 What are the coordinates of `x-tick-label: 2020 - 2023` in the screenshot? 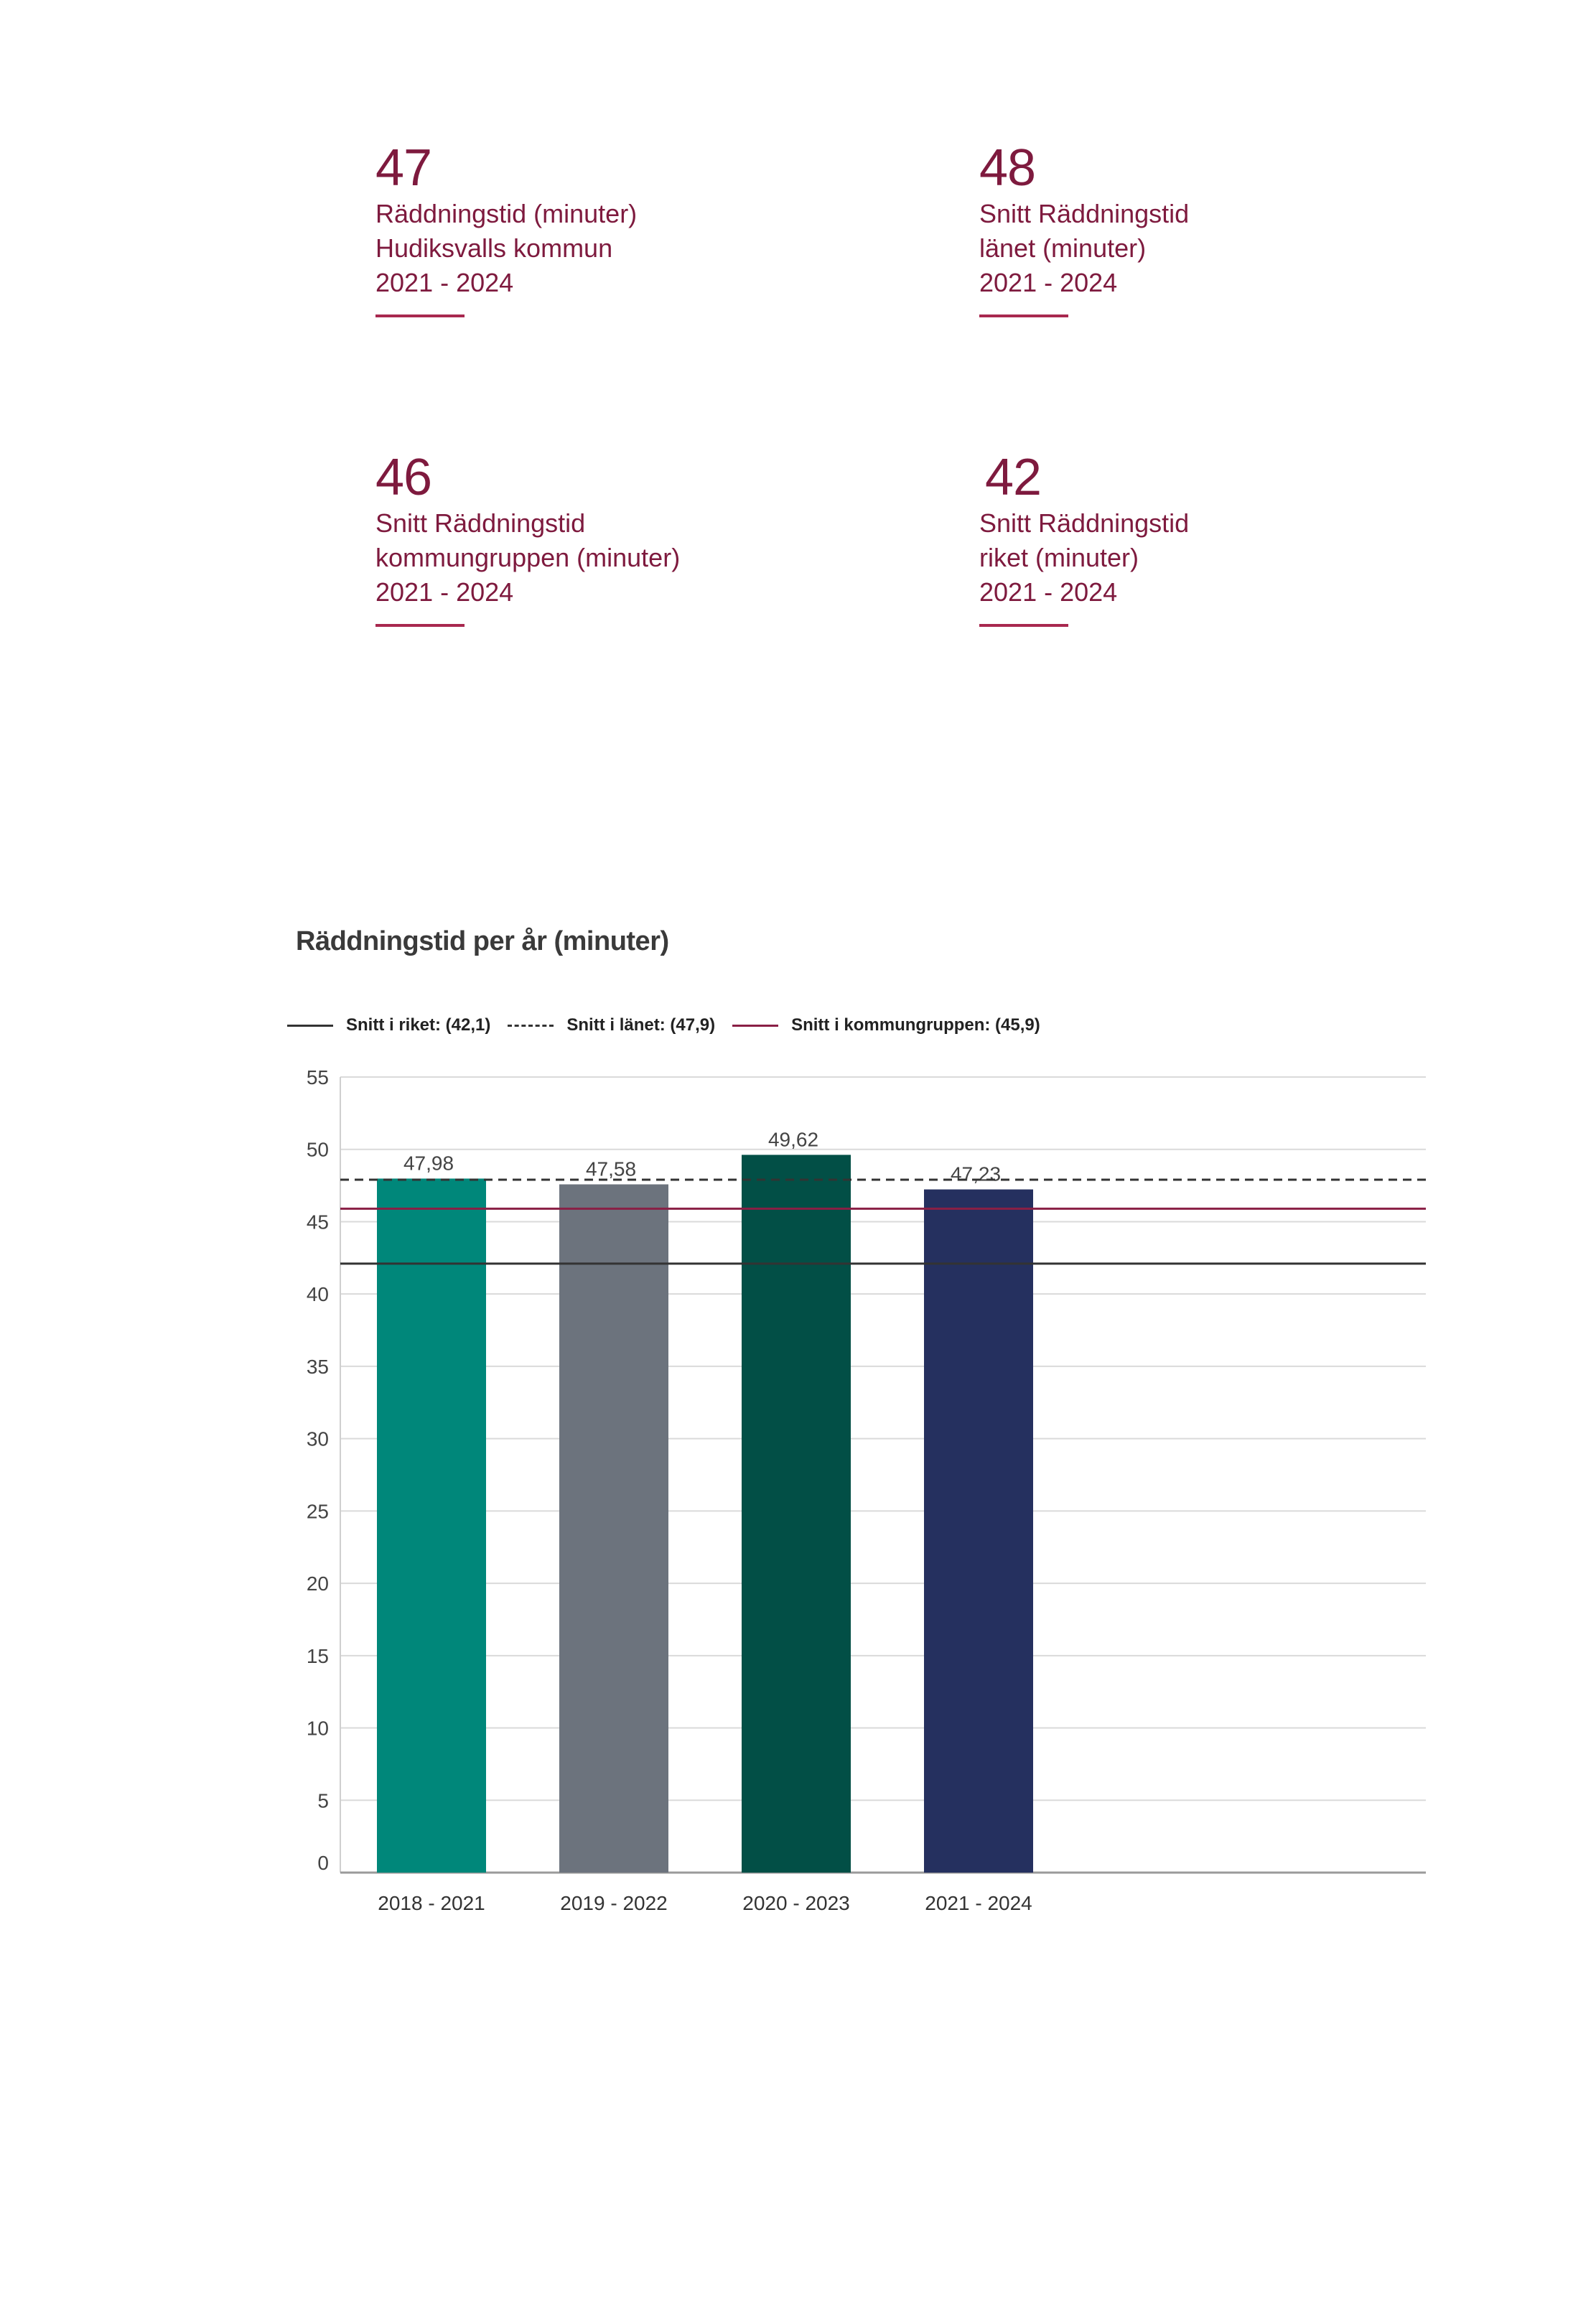 It's located at (795, 1903).